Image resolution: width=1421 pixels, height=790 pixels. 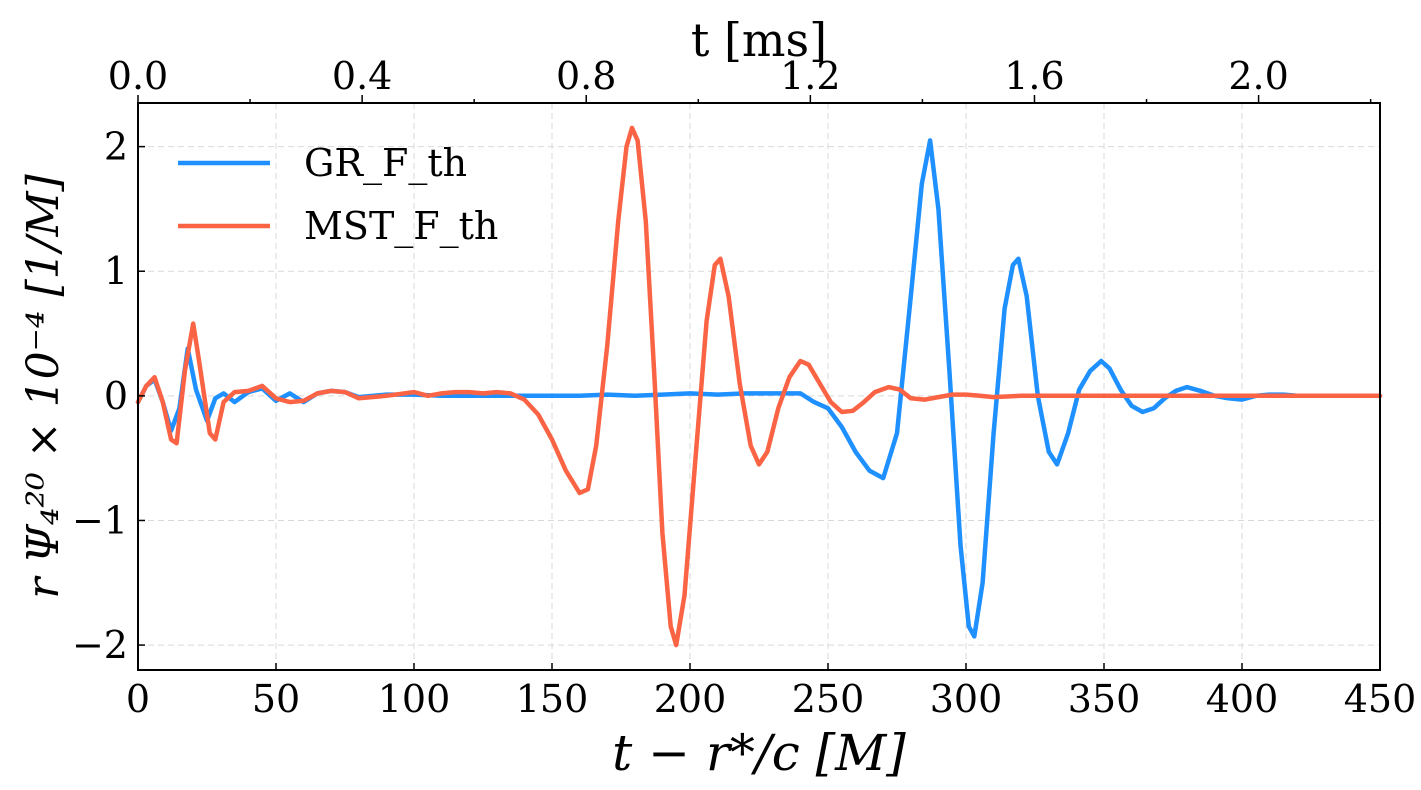 I want to click on x-tick-label: 150, so click(x=552, y=699).